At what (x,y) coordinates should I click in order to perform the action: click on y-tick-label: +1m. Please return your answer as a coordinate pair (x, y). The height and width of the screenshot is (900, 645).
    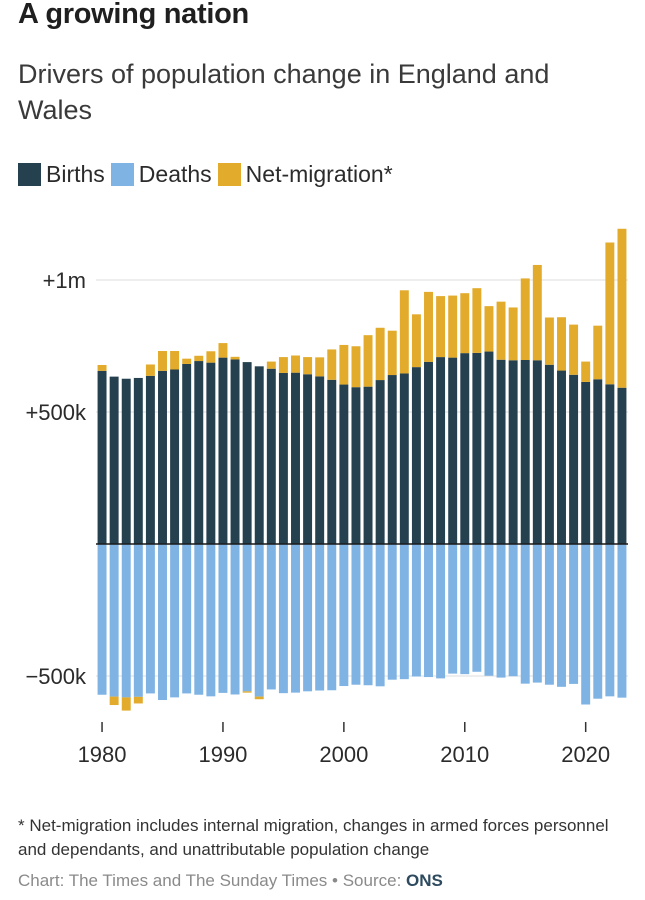
    Looking at the image, I should click on (64, 280).